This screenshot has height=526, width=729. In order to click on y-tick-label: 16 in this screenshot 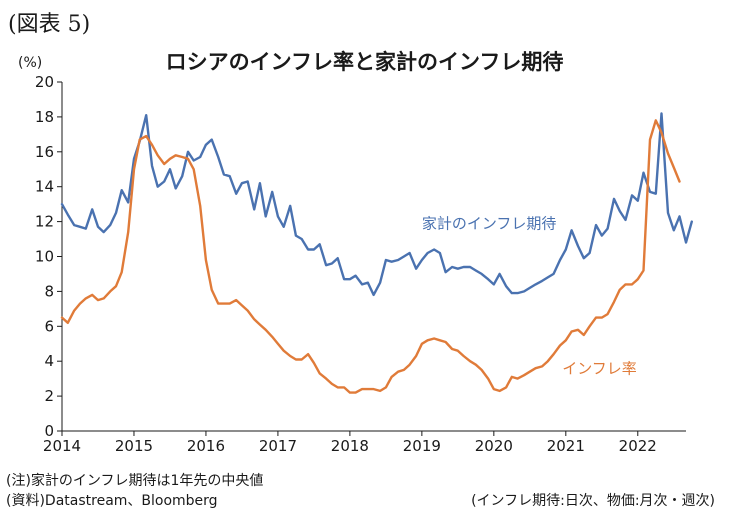, I will do `click(44, 152)`.